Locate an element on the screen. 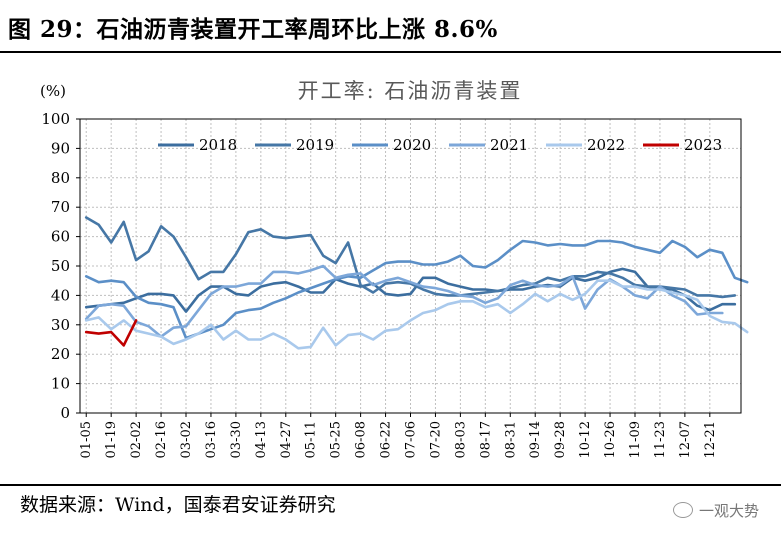 The image size is (781, 542). x-tick-label: 05-25 is located at coordinates (336, 439).